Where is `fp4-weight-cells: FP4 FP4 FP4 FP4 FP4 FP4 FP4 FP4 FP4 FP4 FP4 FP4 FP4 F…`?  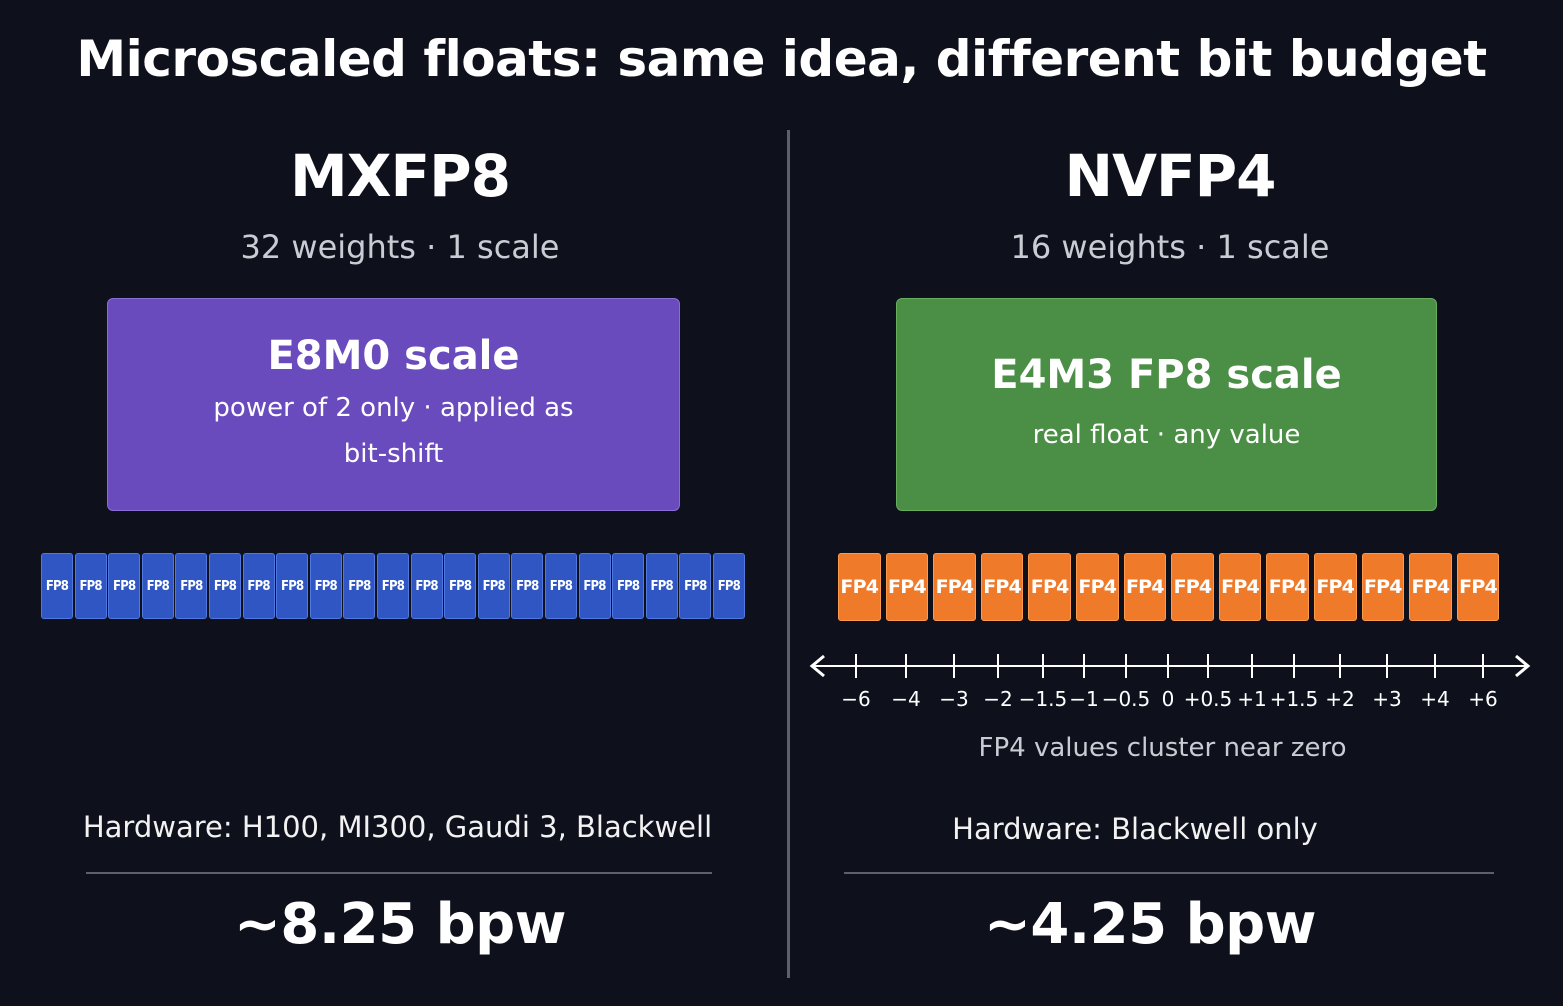 fp4-weight-cells: FP4 FP4 FP4 FP4 FP4 FP4 FP4 FP4 FP4 FP4 FP4 FP4 FP4 F… is located at coordinates (1171, 587).